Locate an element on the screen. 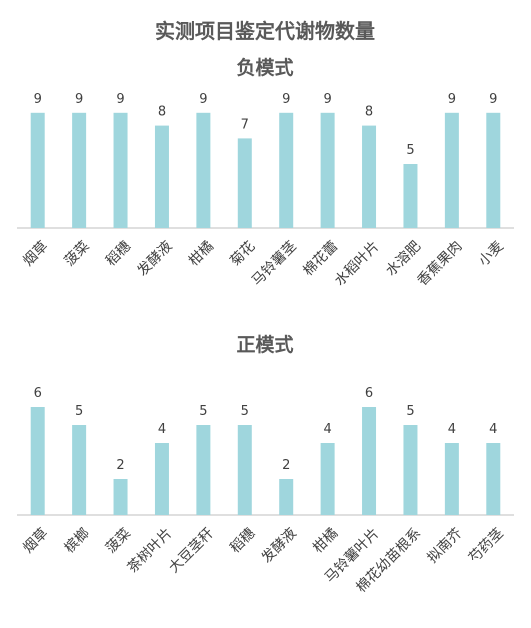 The width and height of the screenshot is (531, 628). tick-label-neg-6: 菊花 is located at coordinates (242, 253).